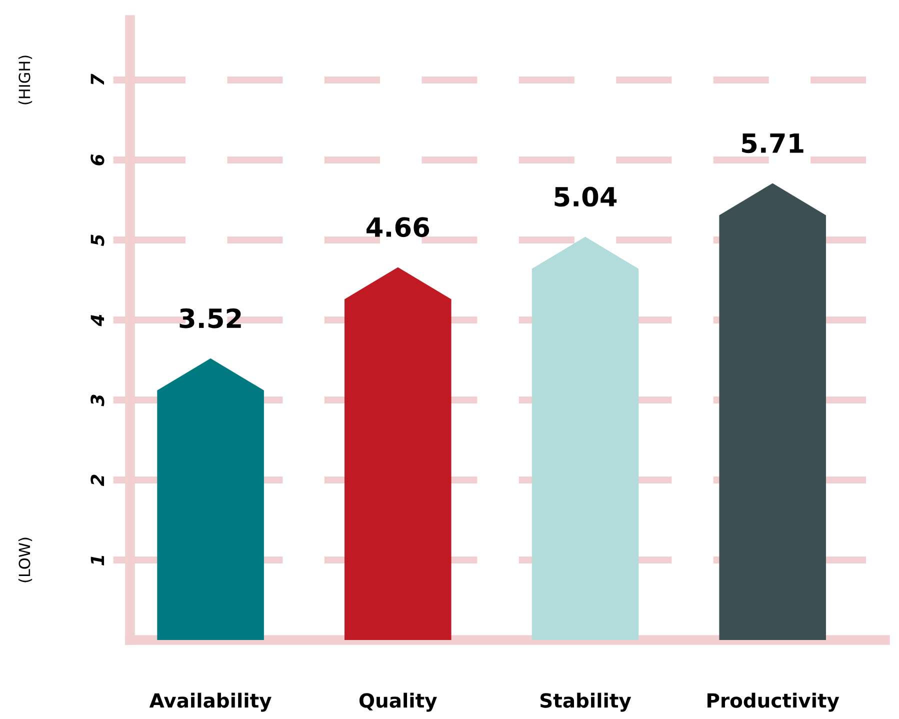 This screenshot has width=899, height=719. I want to click on x-tick-label: Quality, so click(398, 702).